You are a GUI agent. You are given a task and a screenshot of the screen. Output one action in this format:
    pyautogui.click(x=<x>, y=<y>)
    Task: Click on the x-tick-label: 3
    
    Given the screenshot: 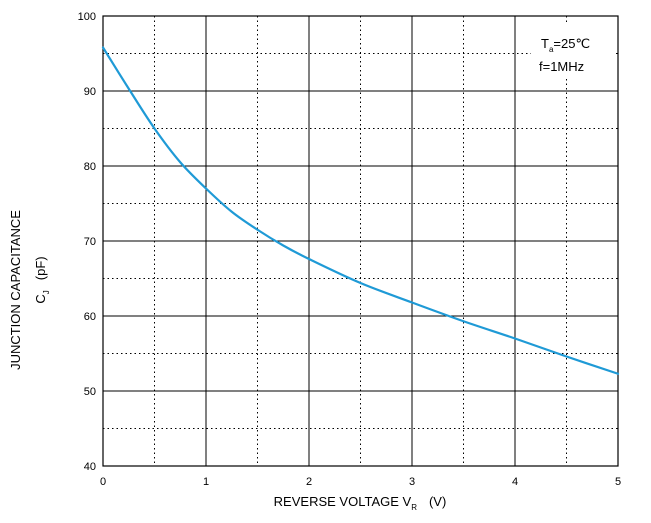 What is the action you would take?
    pyautogui.click(x=412, y=482)
    